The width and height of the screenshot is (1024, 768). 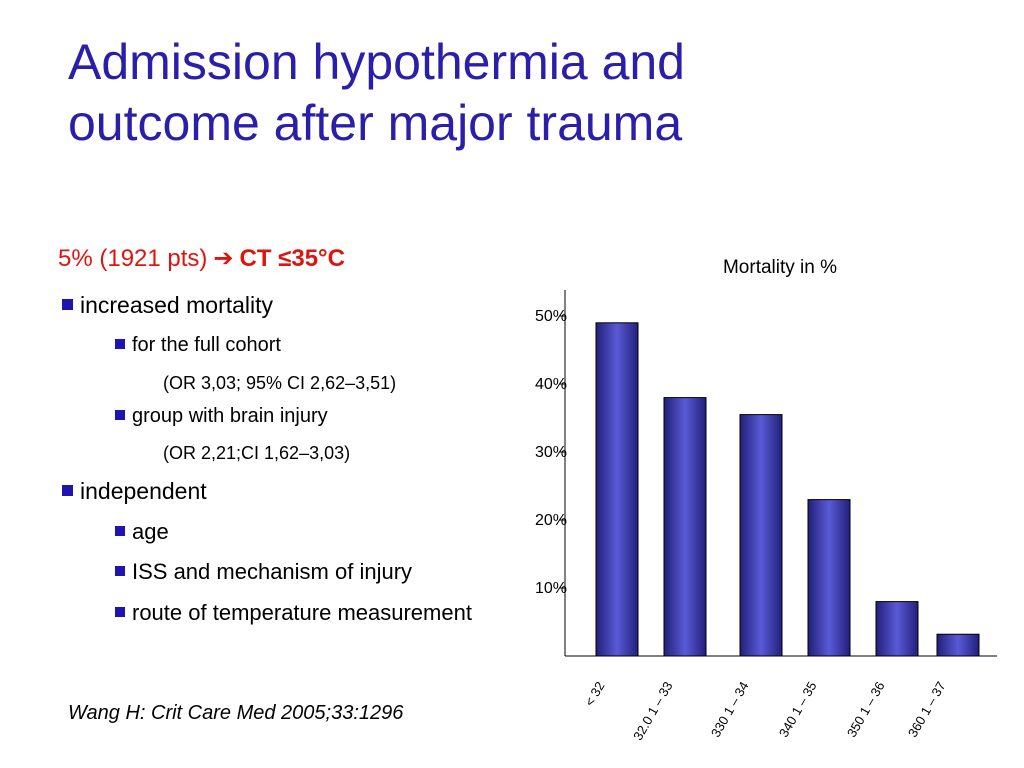 I want to click on bullet-brain-injury: group with brain injury, so click(x=221, y=416).